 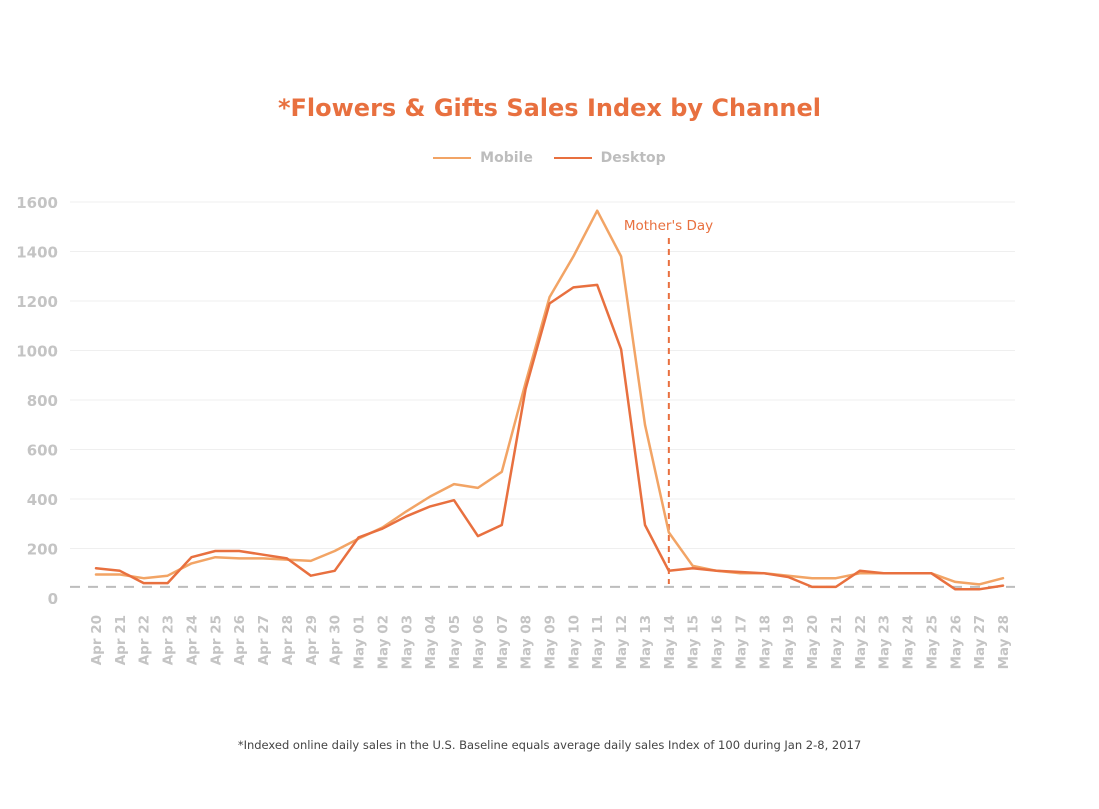 What do you see at coordinates (549, 108) in the screenshot?
I see `chart-title: *Flowers & Gifts Sales Index by Channel` at bounding box center [549, 108].